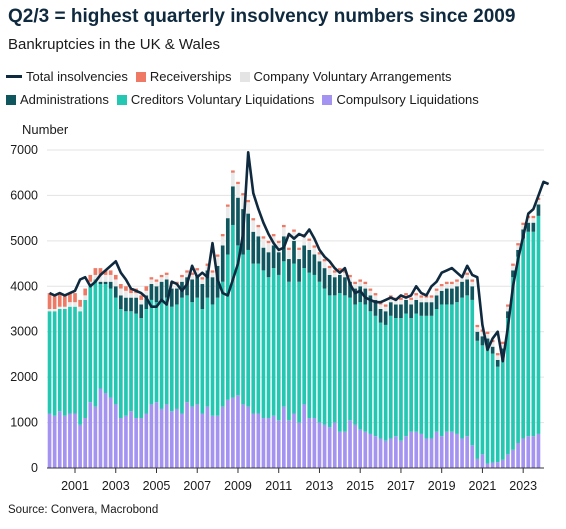 Image resolution: width=566 pixels, height=529 pixels. Describe the element at coordinates (67, 76) in the screenshot. I see `legend-item-total: Total insolvencies` at that location.